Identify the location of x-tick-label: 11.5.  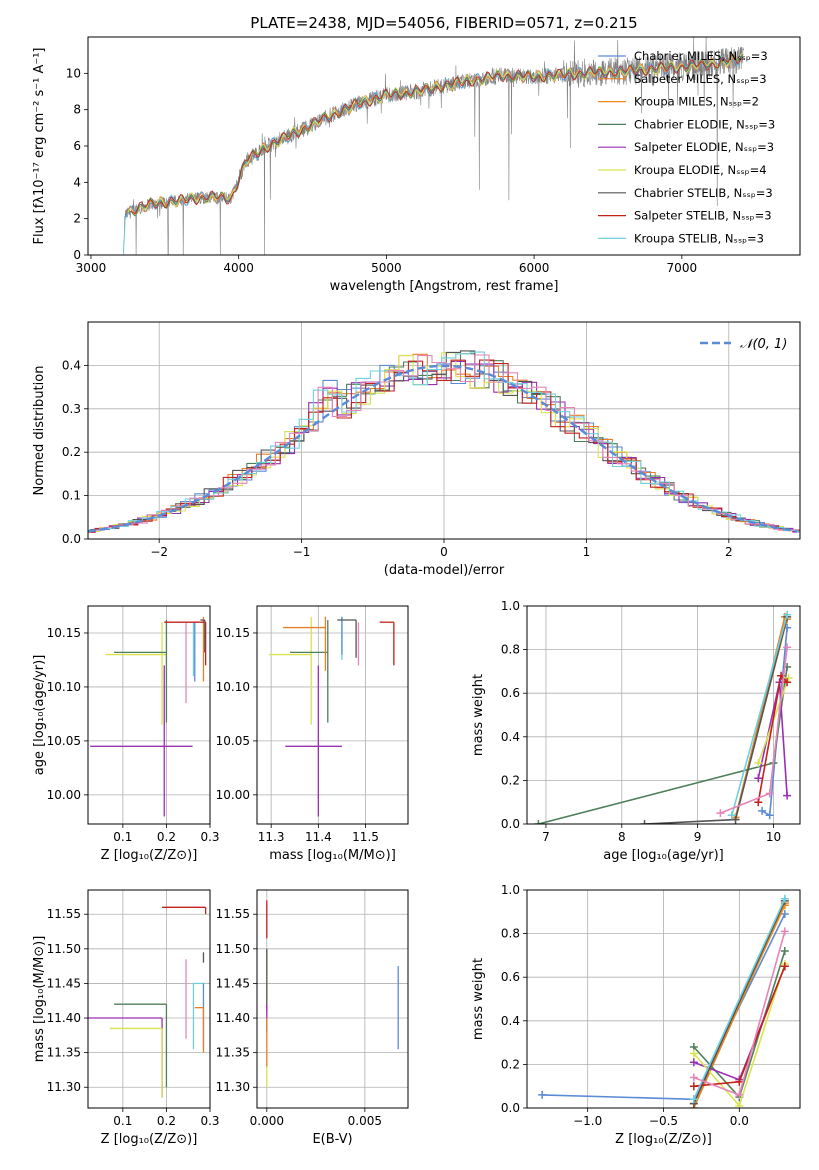
(365, 837).